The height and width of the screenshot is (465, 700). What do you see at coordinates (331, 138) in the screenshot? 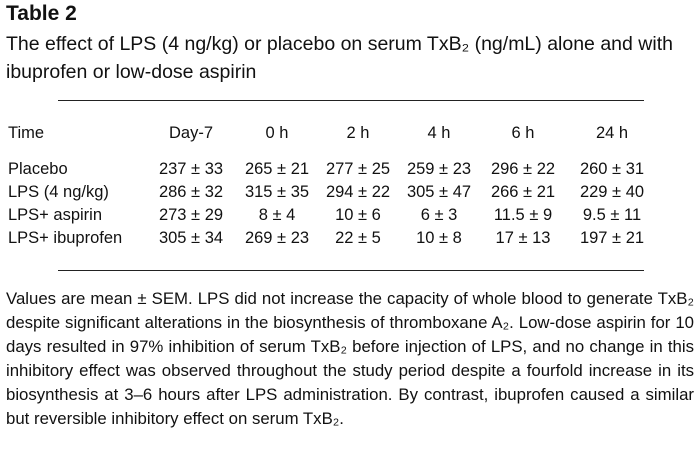
I see `header-row: Time Day-7 0 h 2 h 4 h 6 h 24 h` at bounding box center [331, 138].